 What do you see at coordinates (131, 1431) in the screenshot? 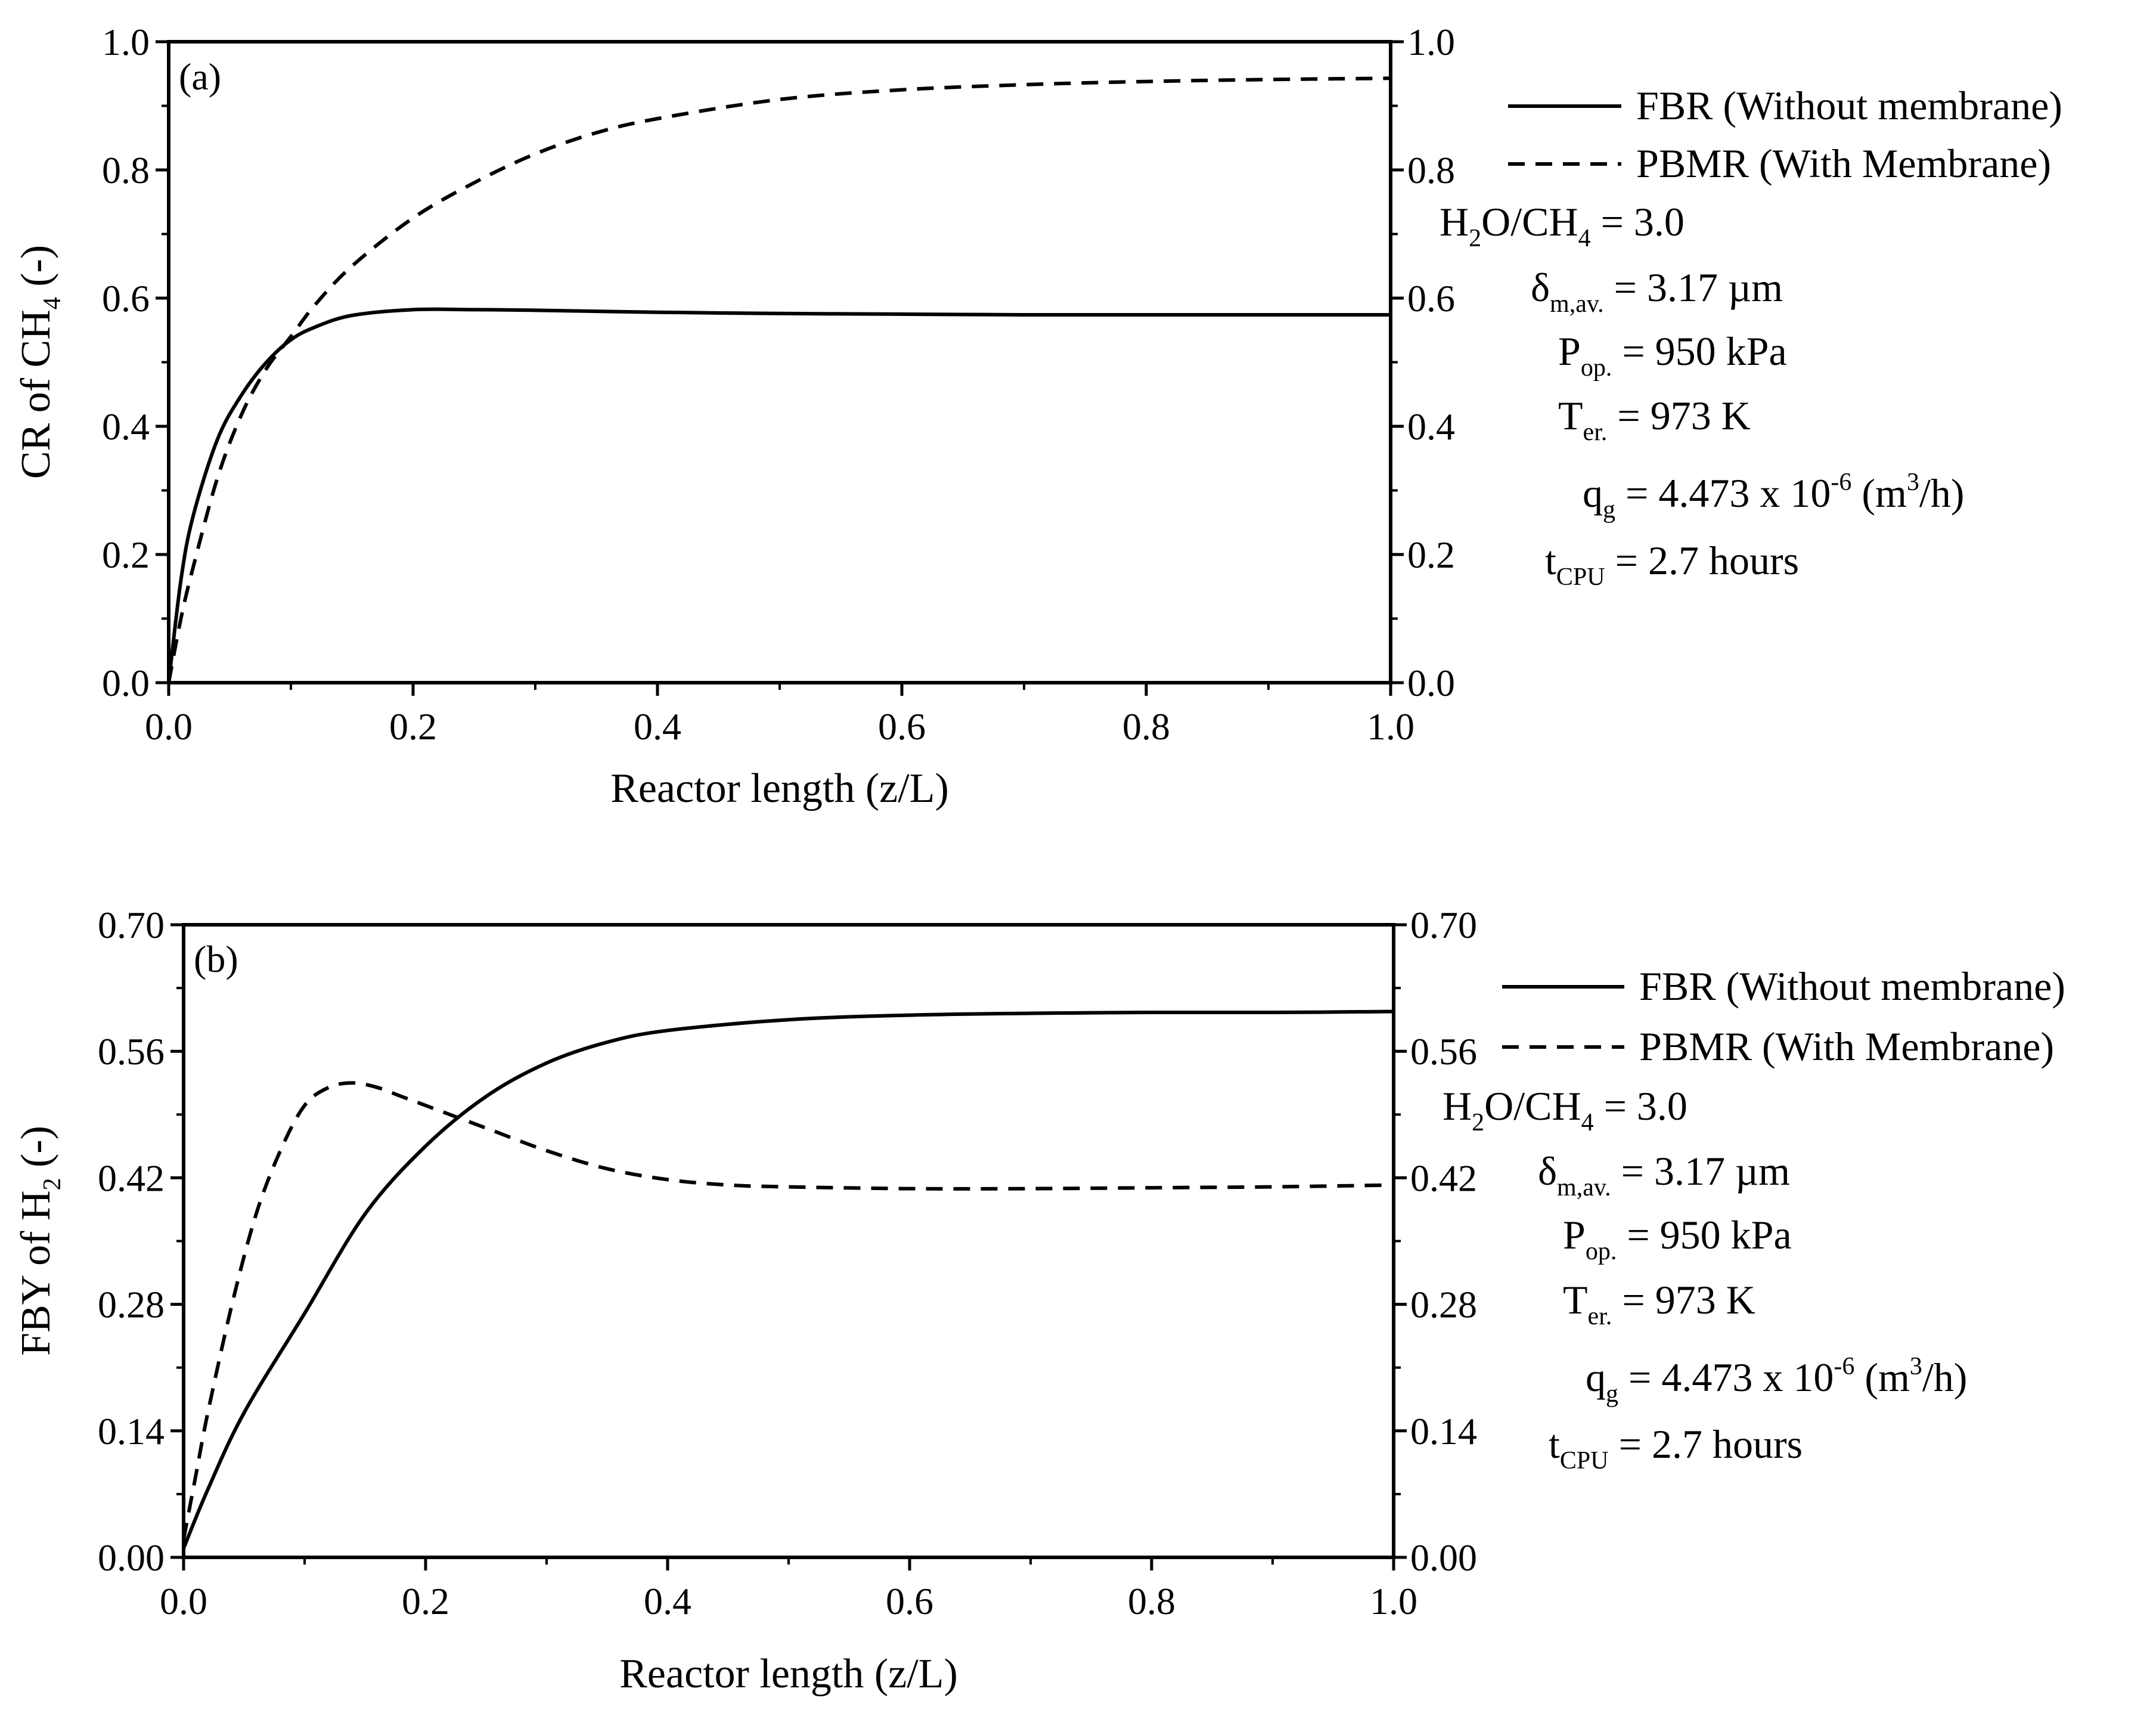
I see `y-tick-label-left: 0.14` at bounding box center [131, 1431].